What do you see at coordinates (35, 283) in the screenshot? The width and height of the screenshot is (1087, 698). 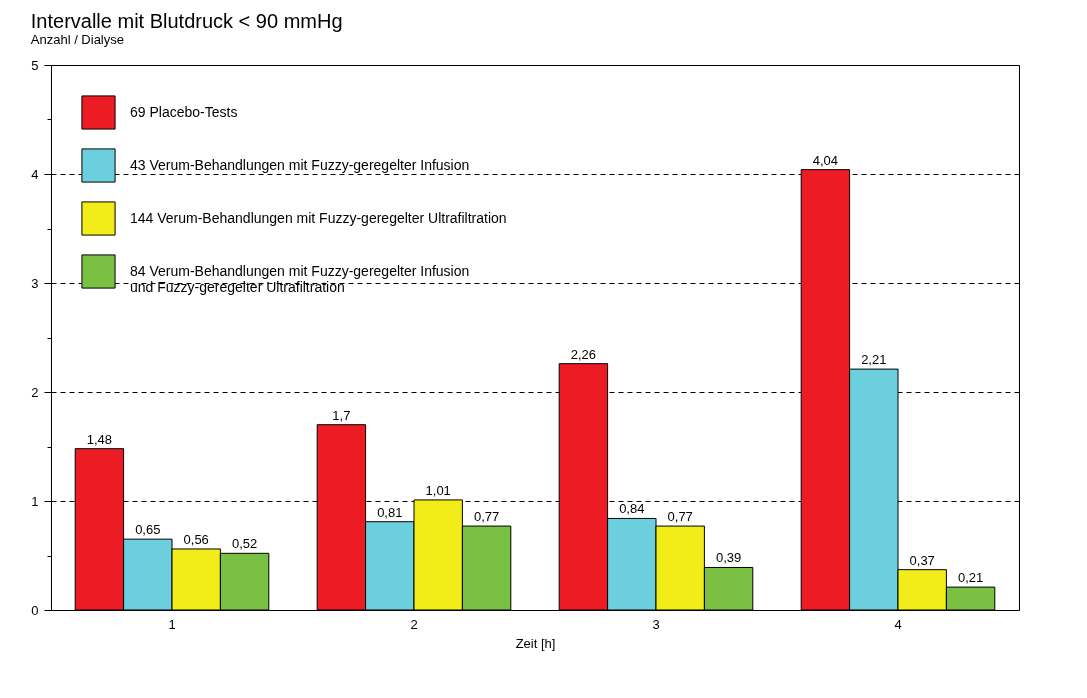 I see `y-tick-label: 3` at bounding box center [35, 283].